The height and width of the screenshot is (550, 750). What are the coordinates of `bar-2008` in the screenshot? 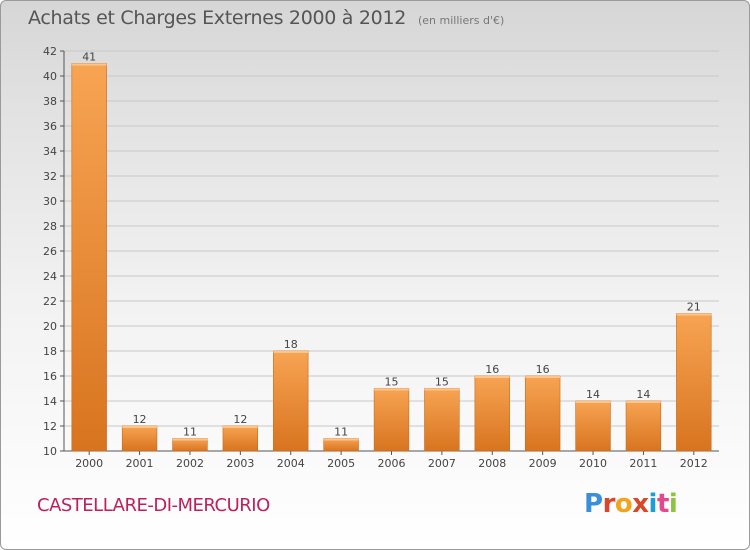 It's located at (492, 413).